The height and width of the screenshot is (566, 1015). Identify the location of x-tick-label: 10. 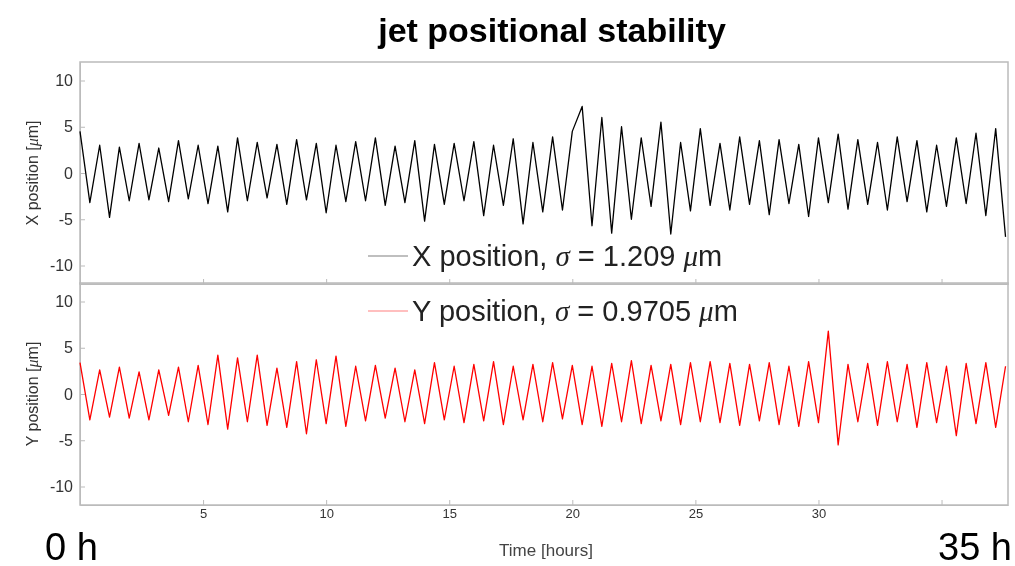
(326, 513).